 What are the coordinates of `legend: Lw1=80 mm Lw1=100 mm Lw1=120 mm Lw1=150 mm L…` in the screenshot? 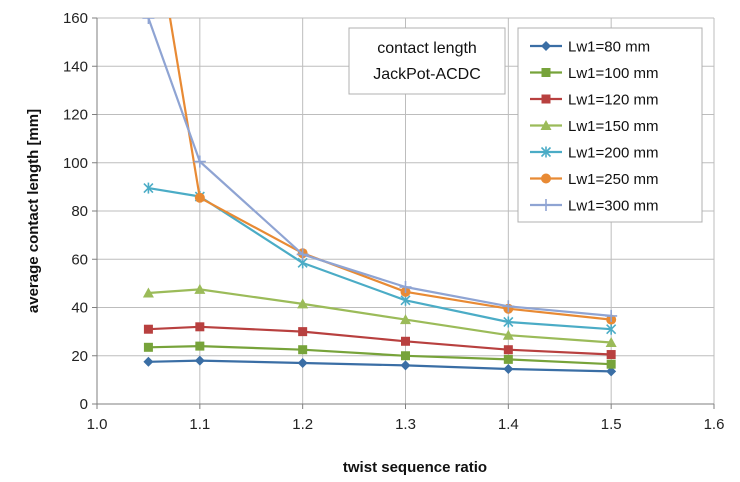 It's located at (610, 125).